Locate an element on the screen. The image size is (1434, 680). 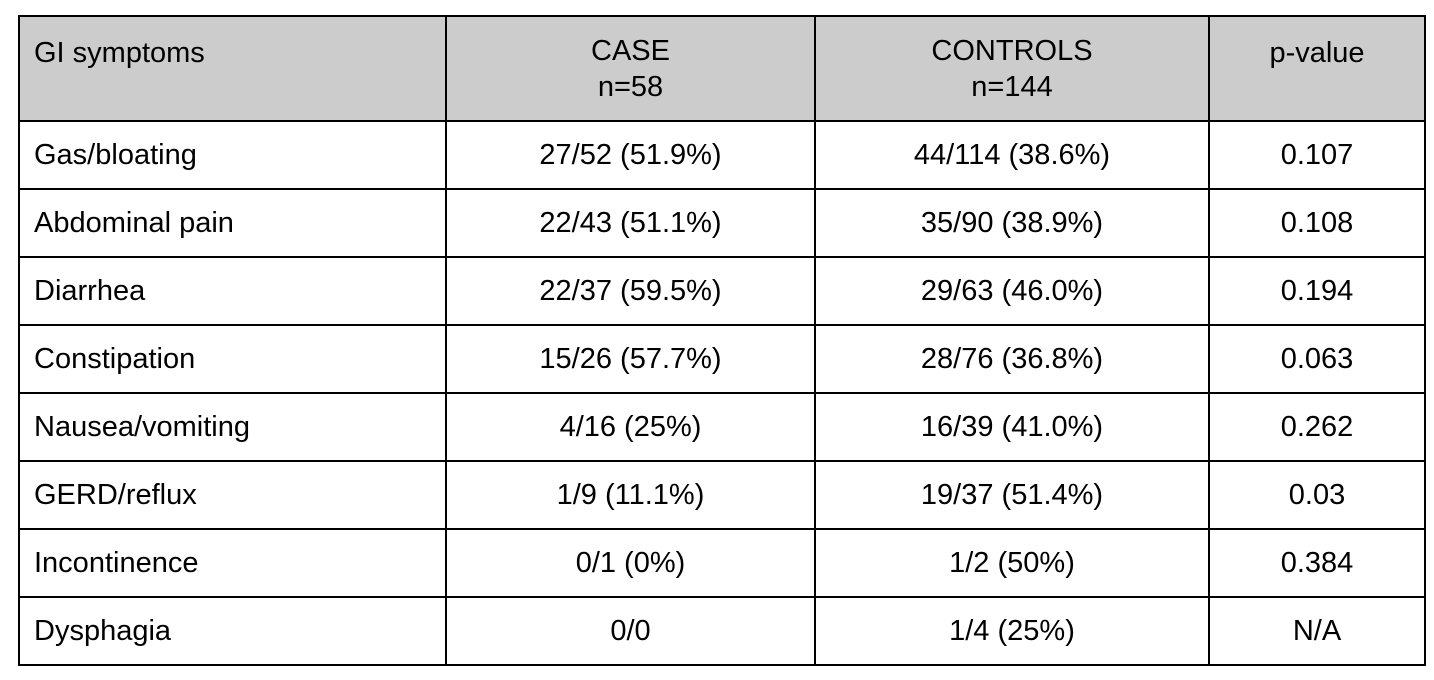
p-value-cell: 0.03 is located at coordinates (1317, 495).